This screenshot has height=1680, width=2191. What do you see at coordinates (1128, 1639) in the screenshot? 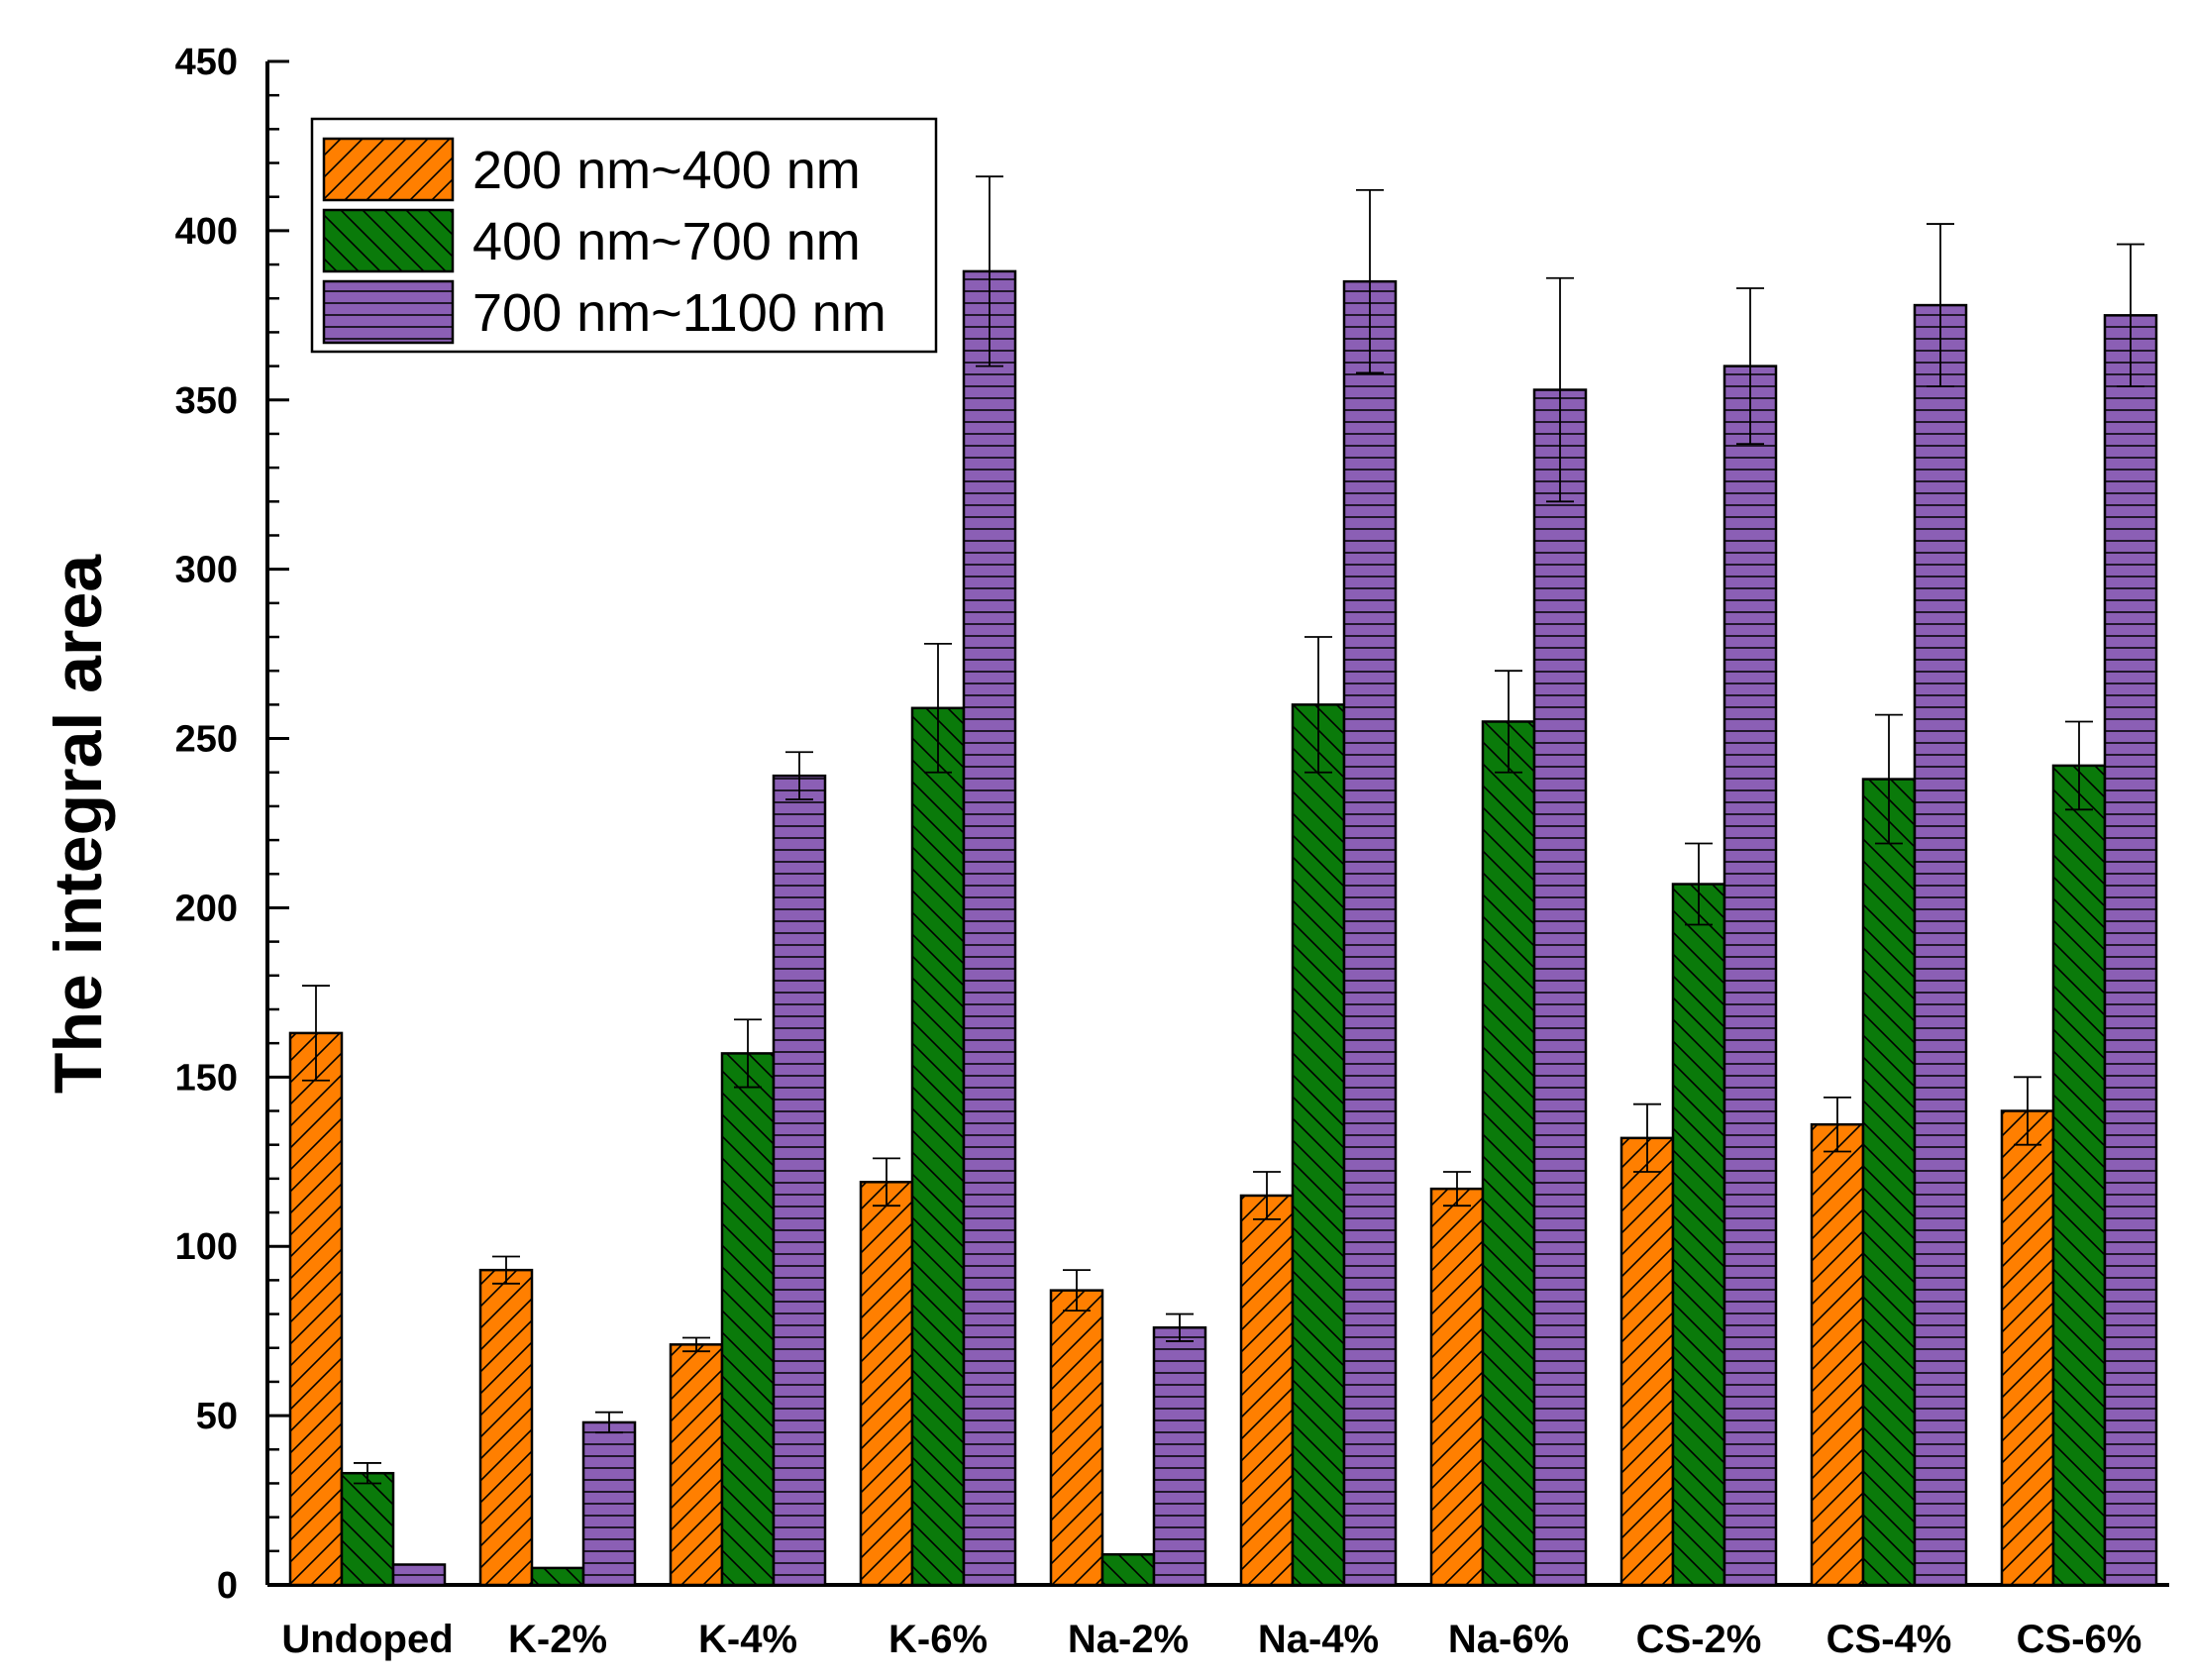
I see `x-tick-label: Na-2%` at bounding box center [1128, 1639].